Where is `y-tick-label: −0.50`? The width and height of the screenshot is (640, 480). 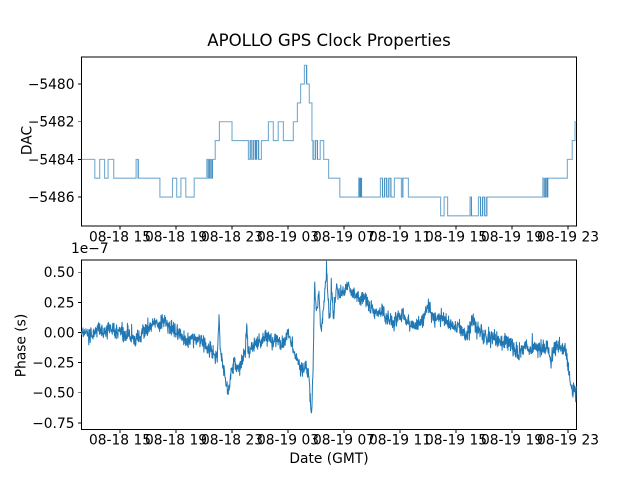
y-tick-label: −0.50 is located at coordinates (53, 394).